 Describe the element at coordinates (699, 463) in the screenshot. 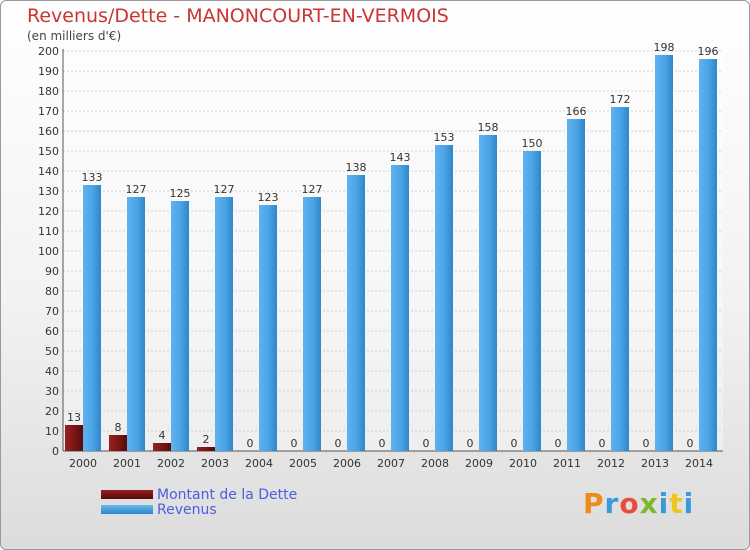

I see `x-tick-label: 2014` at that location.